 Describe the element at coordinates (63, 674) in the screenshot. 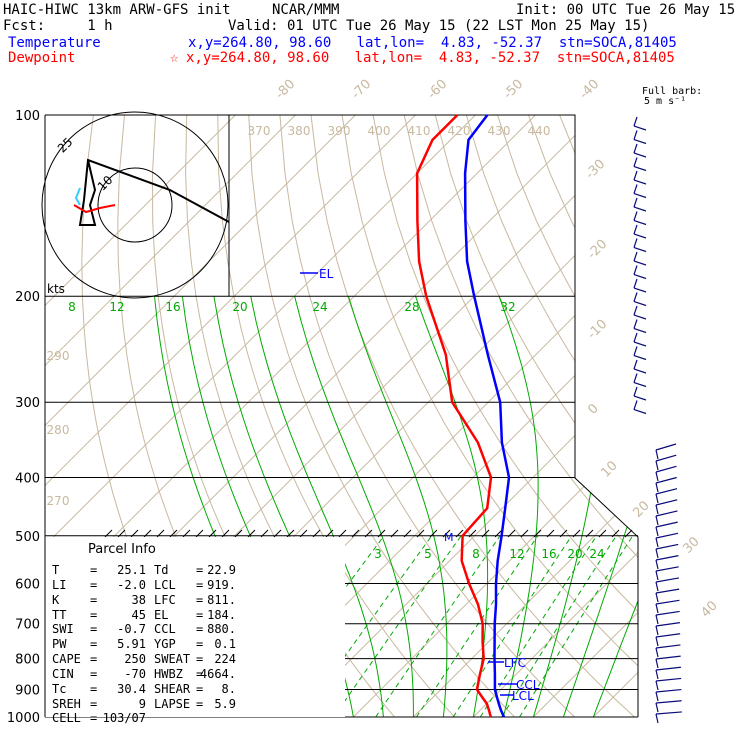

I see `parcel-info-cell: CIN` at that location.